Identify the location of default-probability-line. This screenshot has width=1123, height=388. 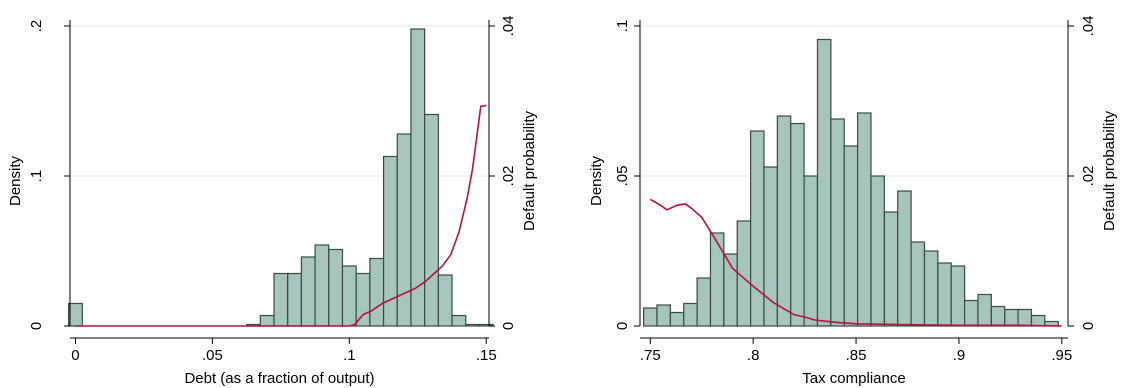
(855, 262).